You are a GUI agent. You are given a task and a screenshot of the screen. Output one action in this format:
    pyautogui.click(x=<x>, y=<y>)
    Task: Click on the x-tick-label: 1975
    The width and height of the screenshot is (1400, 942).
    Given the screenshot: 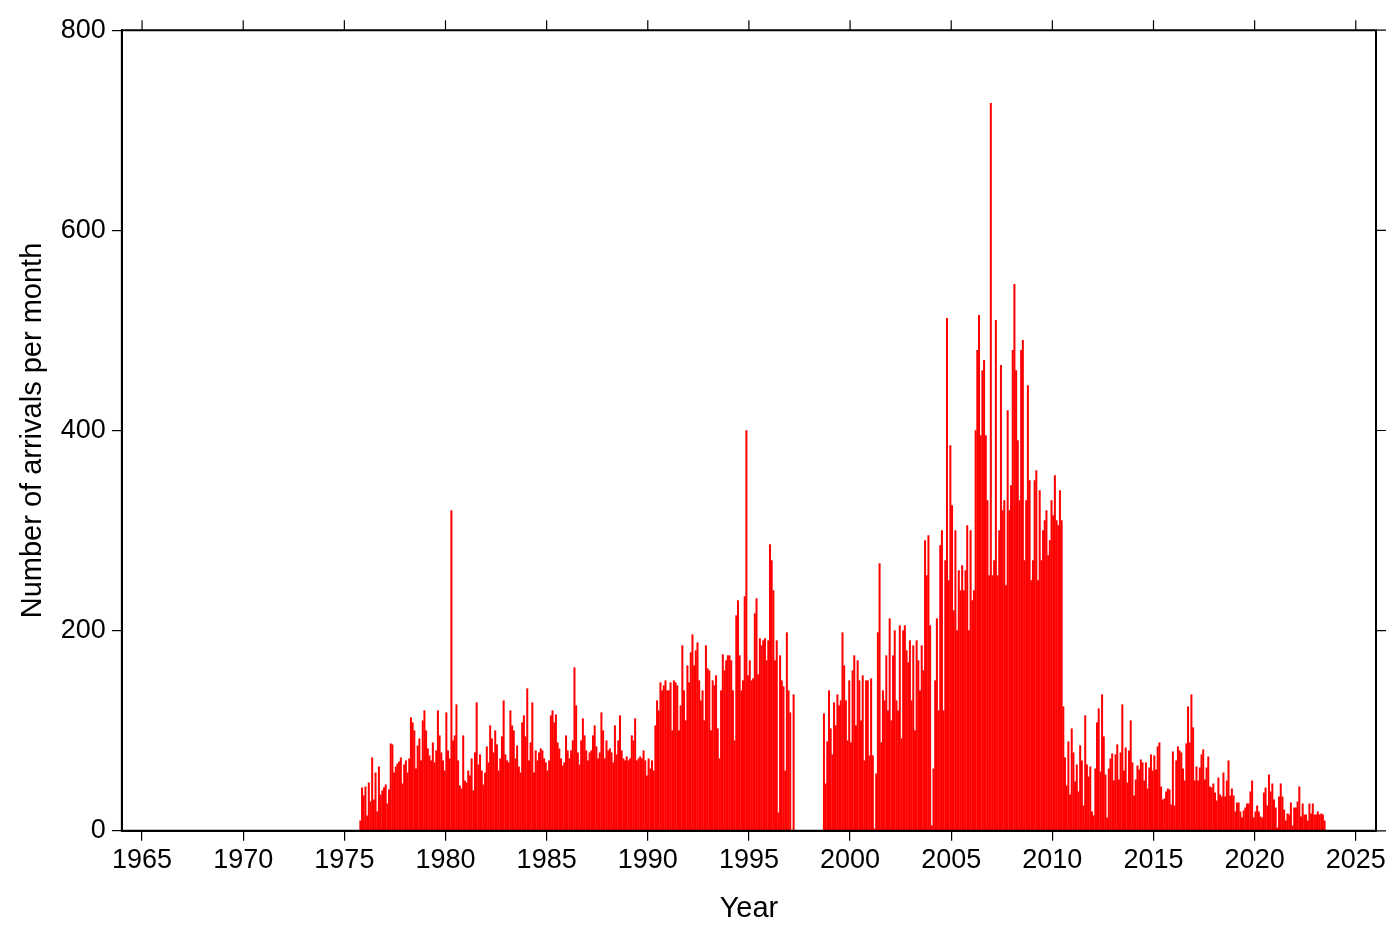 What is the action you would take?
    pyautogui.click(x=344, y=859)
    